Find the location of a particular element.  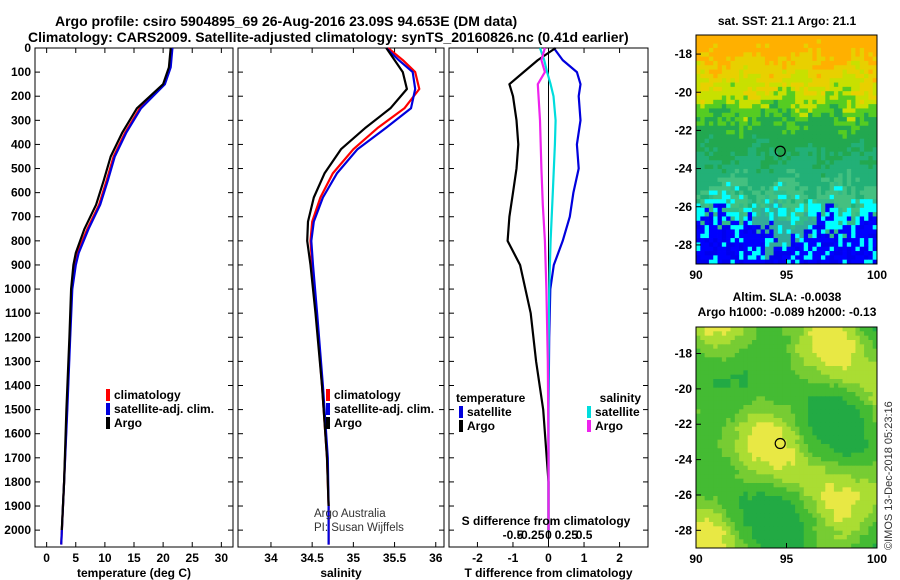

y-tick-label: 1200 is located at coordinates (17, 337).